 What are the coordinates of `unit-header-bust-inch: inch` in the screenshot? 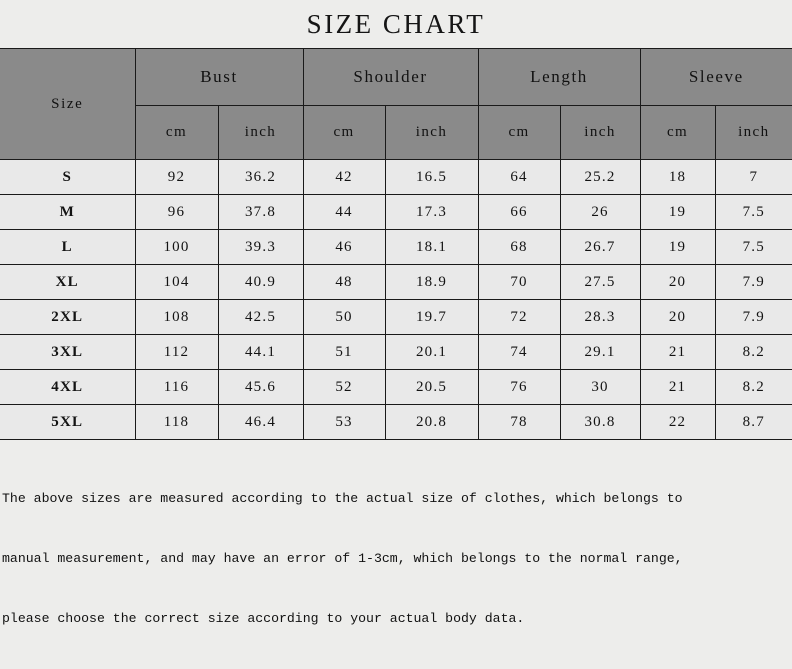 It's located at (260, 132).